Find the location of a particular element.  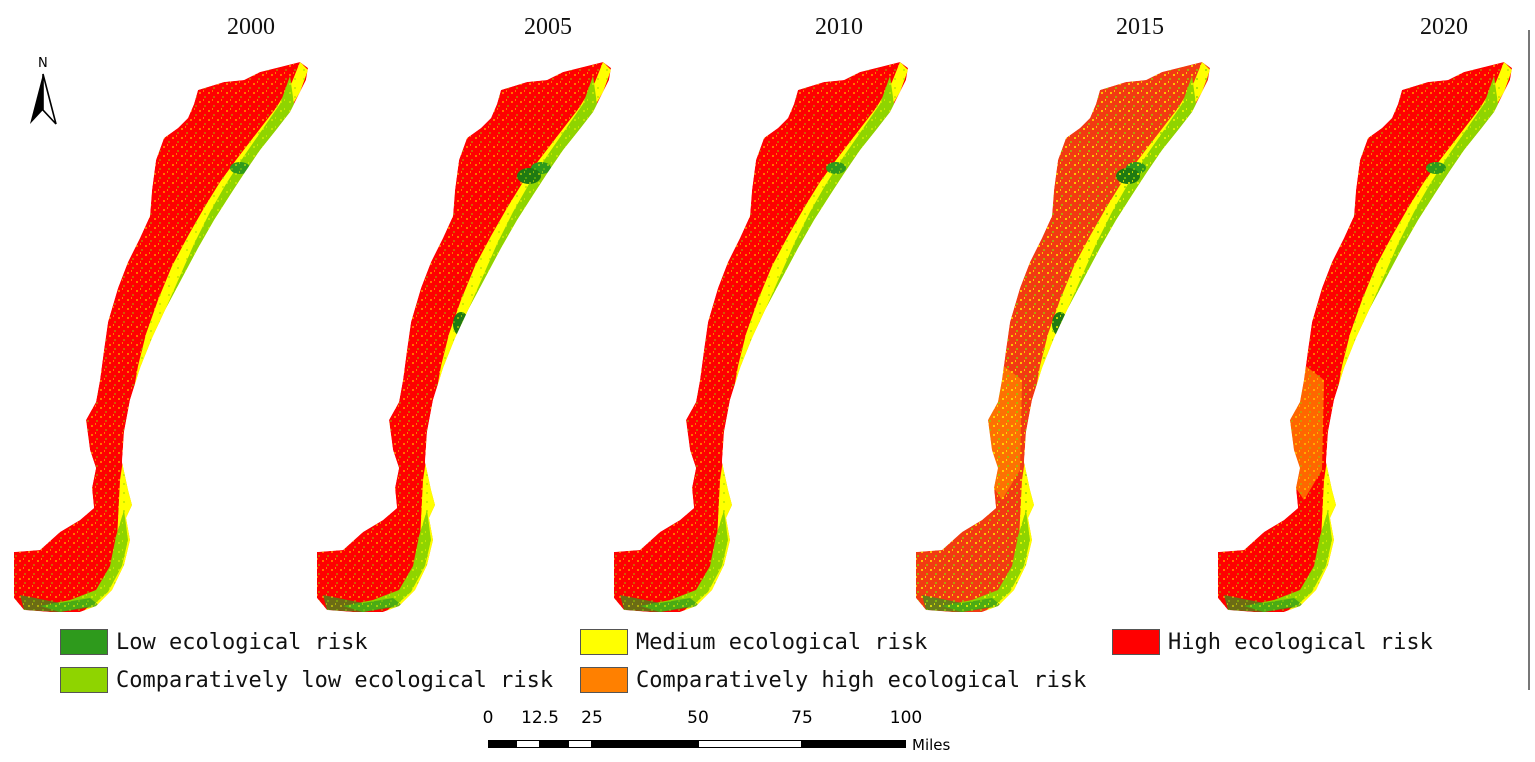

scale-tick-0: 0 is located at coordinates (488, 718).